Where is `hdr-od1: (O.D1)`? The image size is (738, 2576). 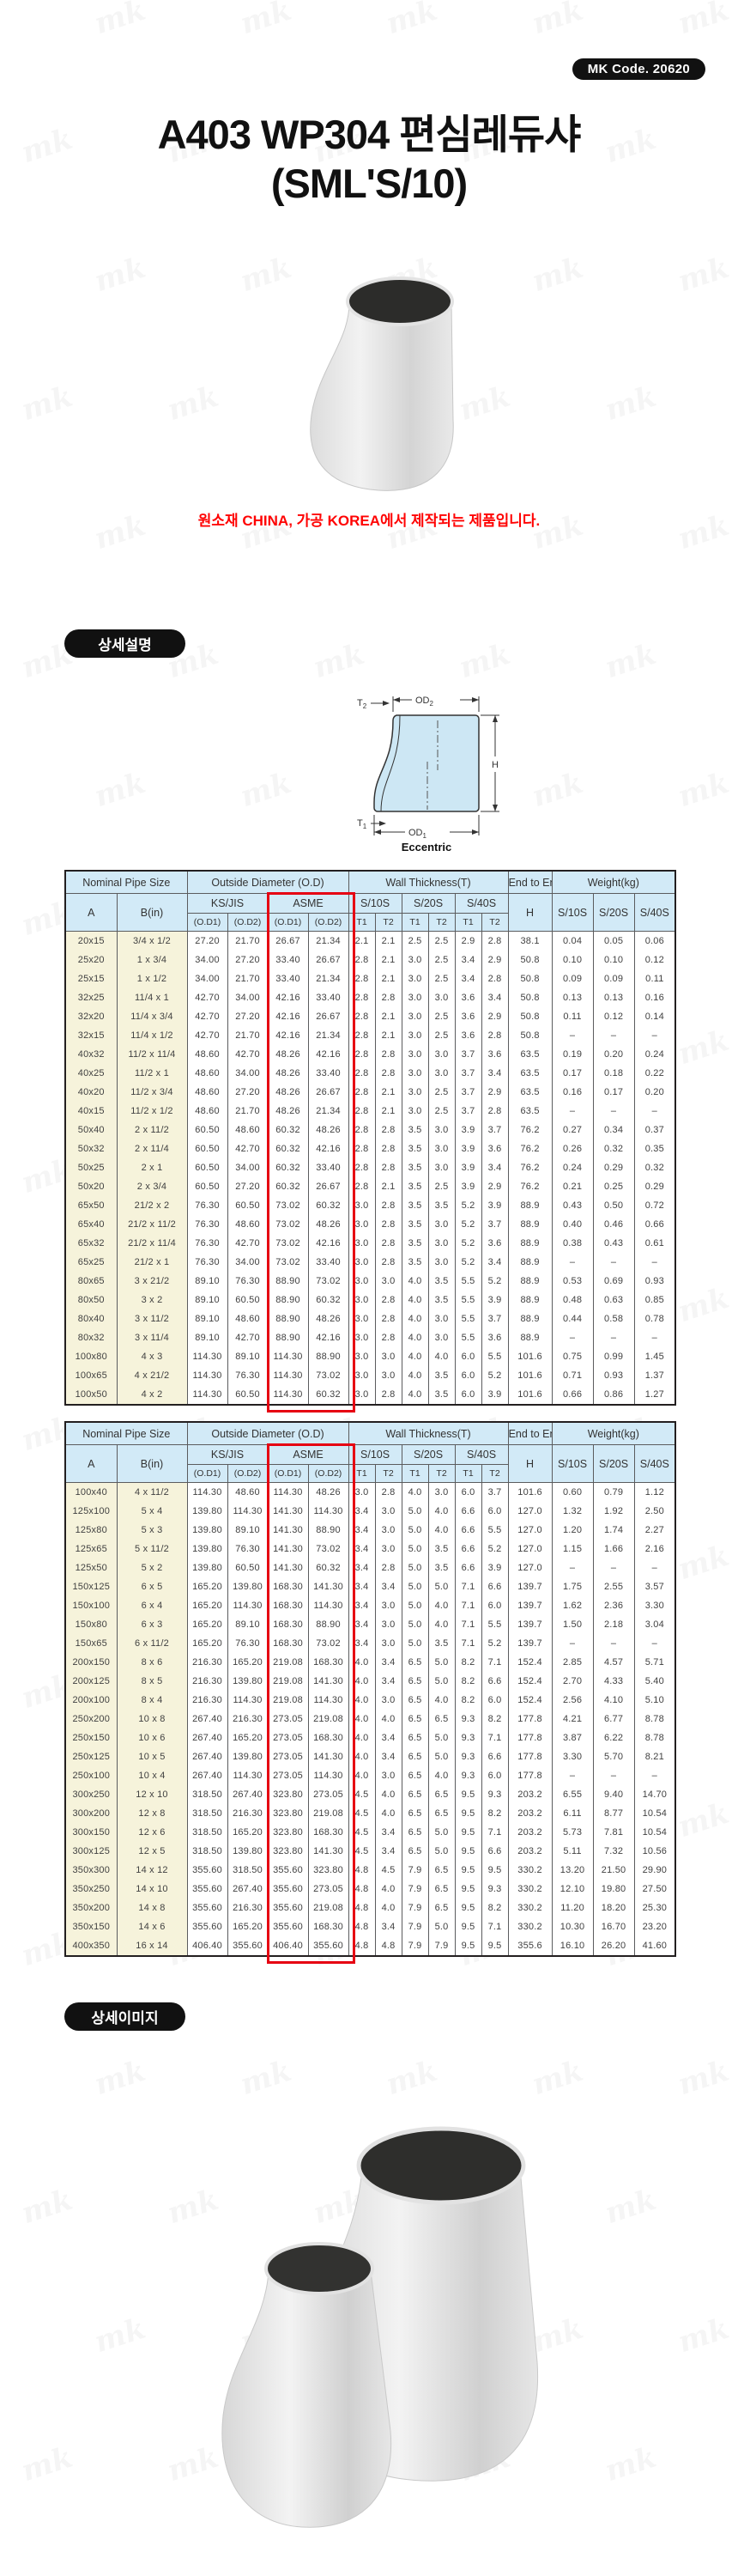
hdr-od1: (O.D1) is located at coordinates (288, 1473).